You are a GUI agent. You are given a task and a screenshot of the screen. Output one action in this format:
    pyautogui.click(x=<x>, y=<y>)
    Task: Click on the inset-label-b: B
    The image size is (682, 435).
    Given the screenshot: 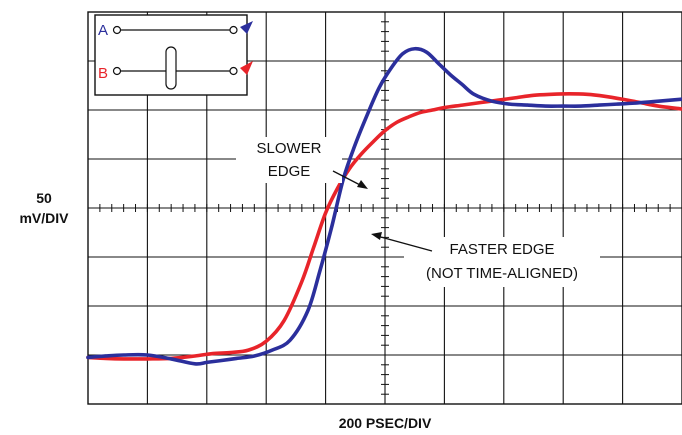 What is the action you would take?
    pyautogui.click(x=103, y=73)
    